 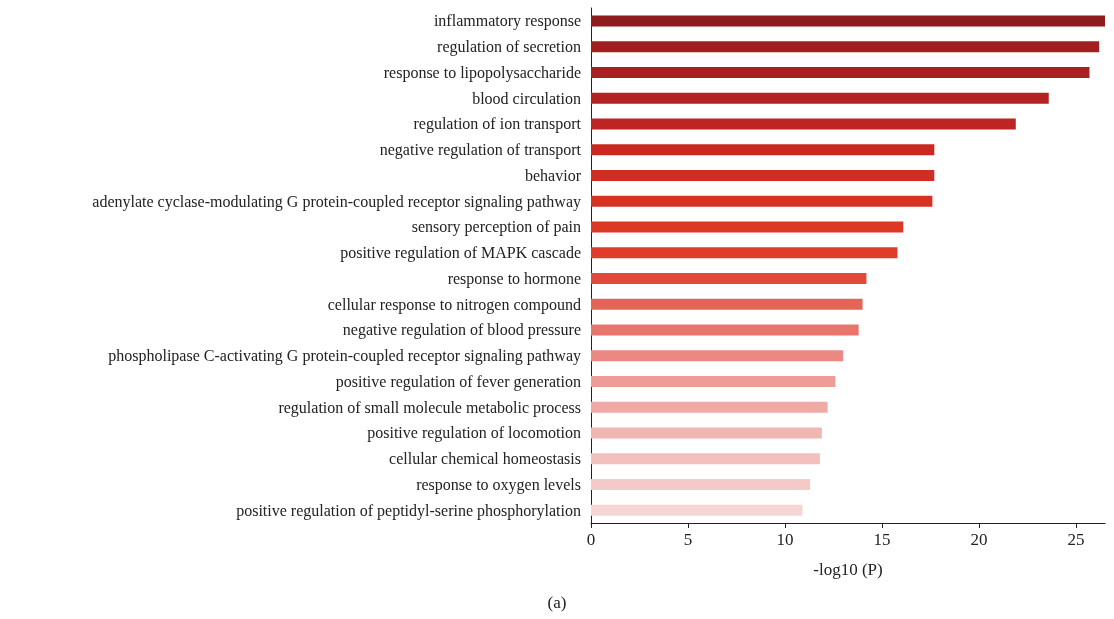 What do you see at coordinates (557, 602) in the screenshot?
I see `text: (a)` at bounding box center [557, 602].